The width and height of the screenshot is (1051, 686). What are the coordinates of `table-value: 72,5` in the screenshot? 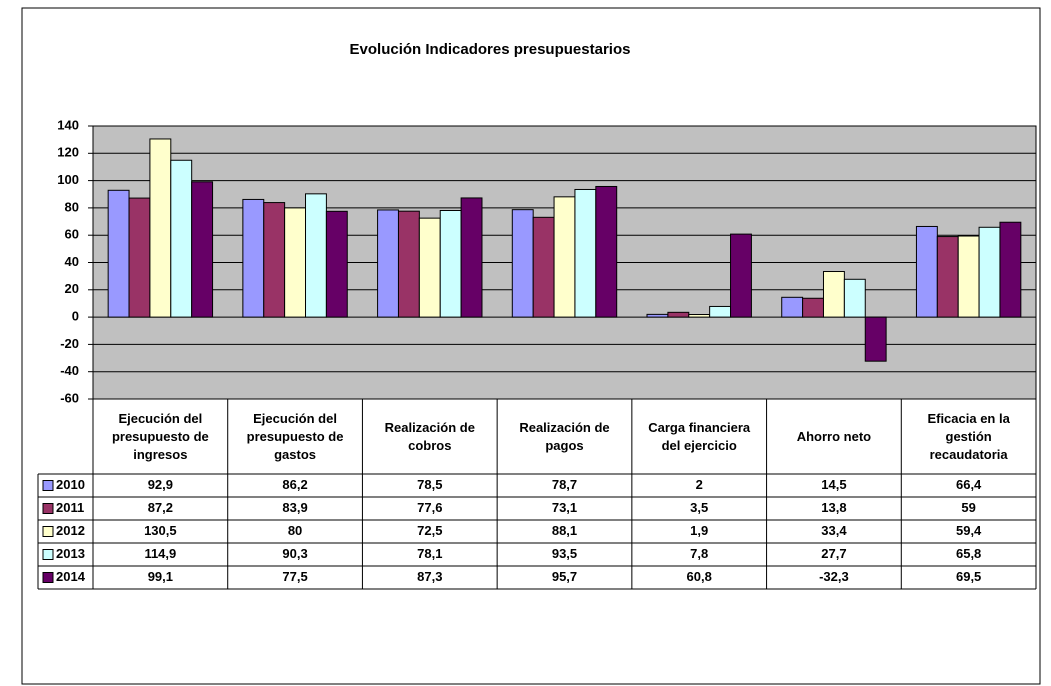 It's located at (429, 530).